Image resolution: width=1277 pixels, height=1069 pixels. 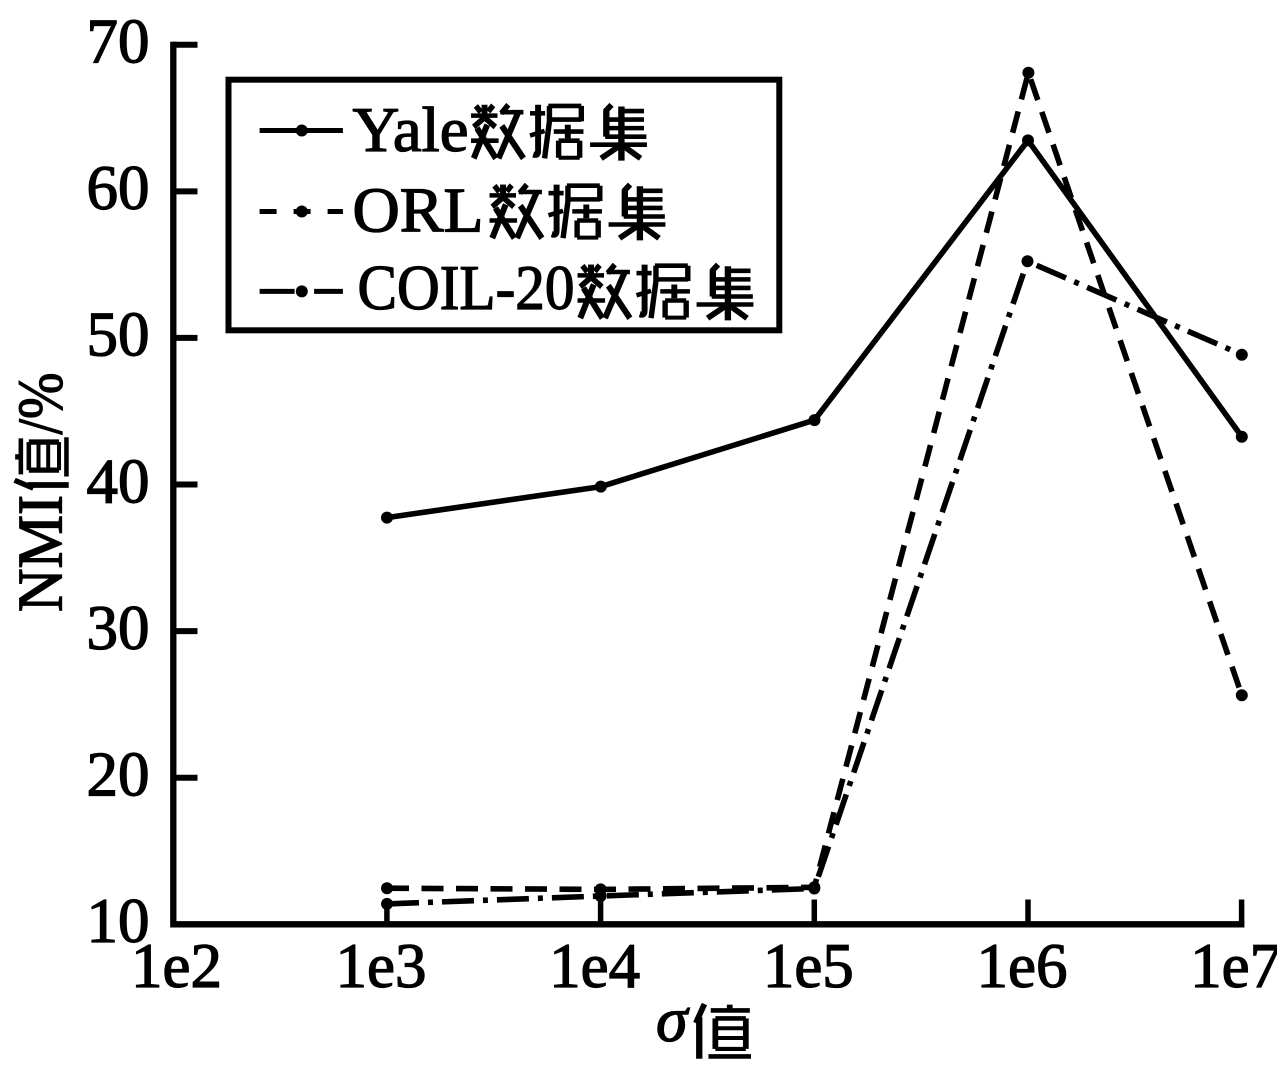 What do you see at coordinates (118, 628) in the screenshot?
I see `svg-text: 30` at bounding box center [118, 628].